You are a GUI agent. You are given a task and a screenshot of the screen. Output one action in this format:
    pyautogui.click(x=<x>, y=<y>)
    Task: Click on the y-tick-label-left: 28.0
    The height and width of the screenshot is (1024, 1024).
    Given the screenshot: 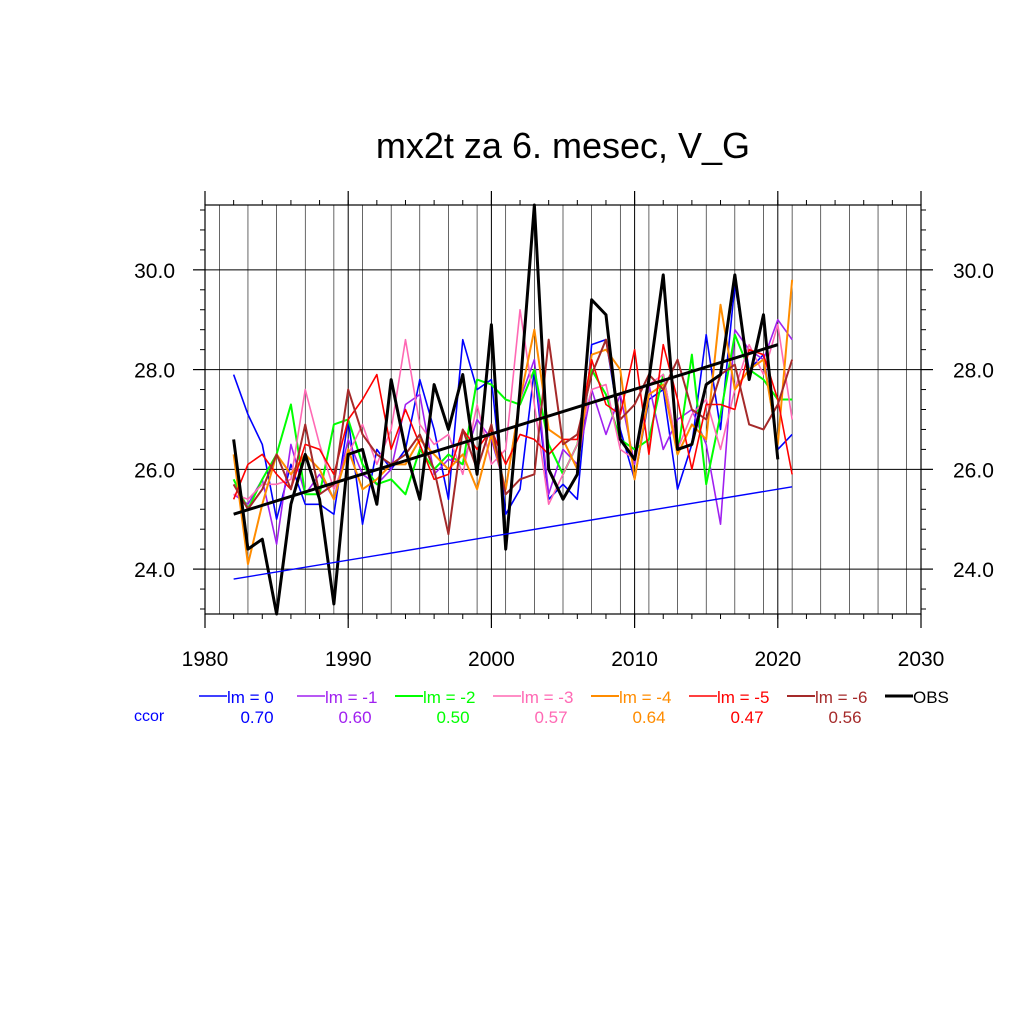 What is the action you would take?
    pyautogui.click(x=154, y=371)
    